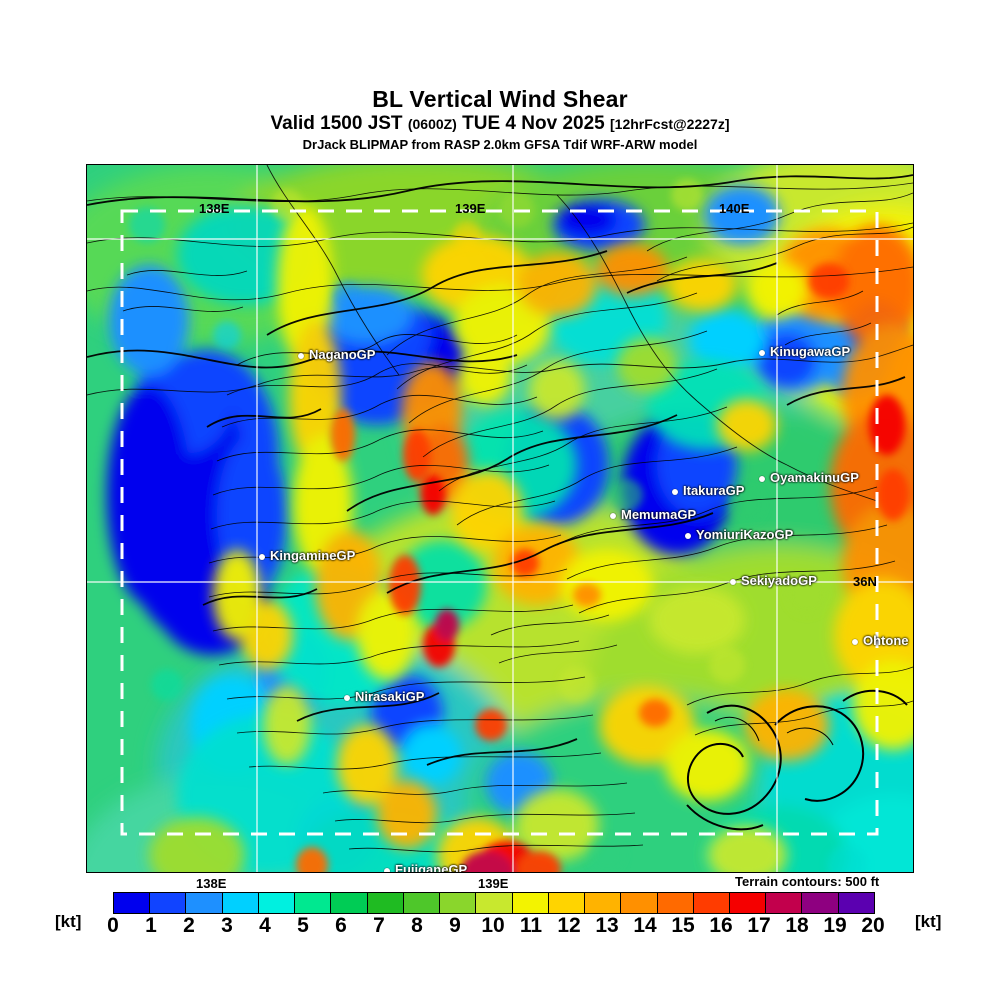  What do you see at coordinates (303, 925) in the screenshot?
I see `colorbar-tick-label: 5` at bounding box center [303, 925].